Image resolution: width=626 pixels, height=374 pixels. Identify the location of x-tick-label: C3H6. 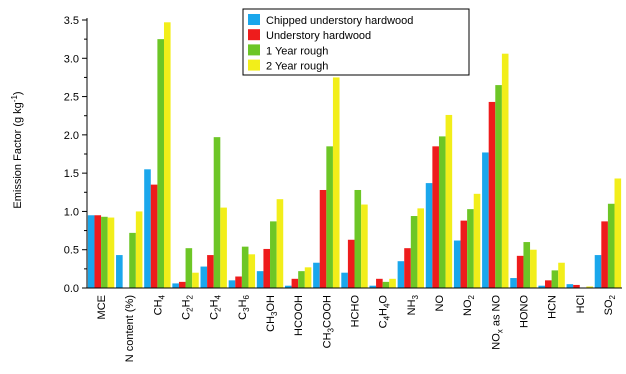
(244, 306).